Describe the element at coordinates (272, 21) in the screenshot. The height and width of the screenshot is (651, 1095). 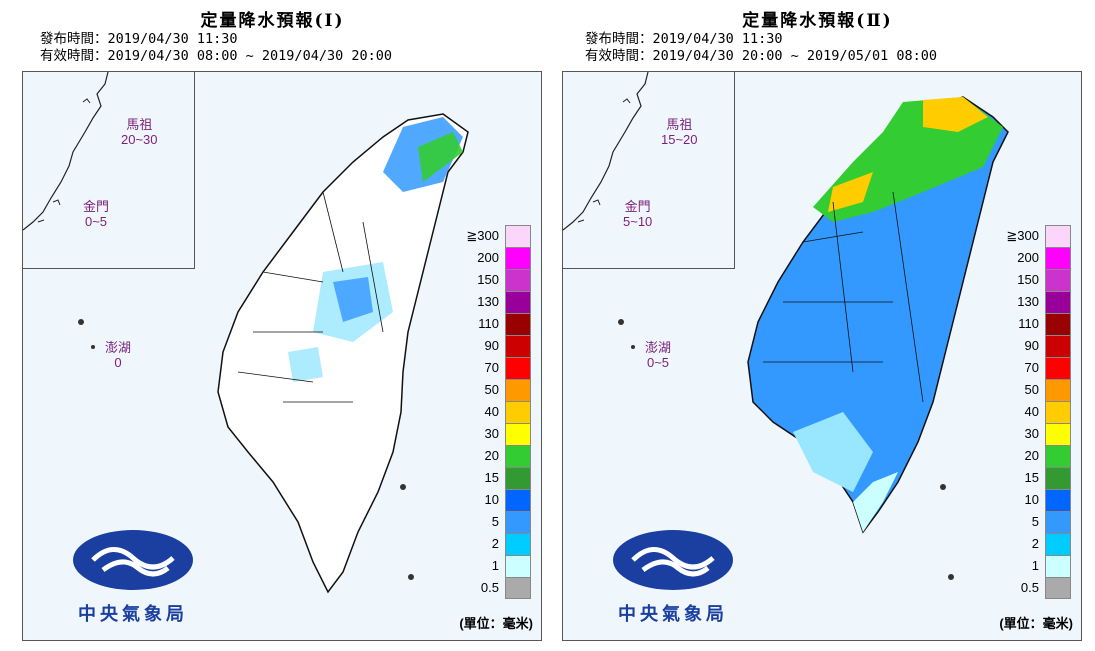
I see `panel-title: 定量降水預報(Ⅰ)` at that location.